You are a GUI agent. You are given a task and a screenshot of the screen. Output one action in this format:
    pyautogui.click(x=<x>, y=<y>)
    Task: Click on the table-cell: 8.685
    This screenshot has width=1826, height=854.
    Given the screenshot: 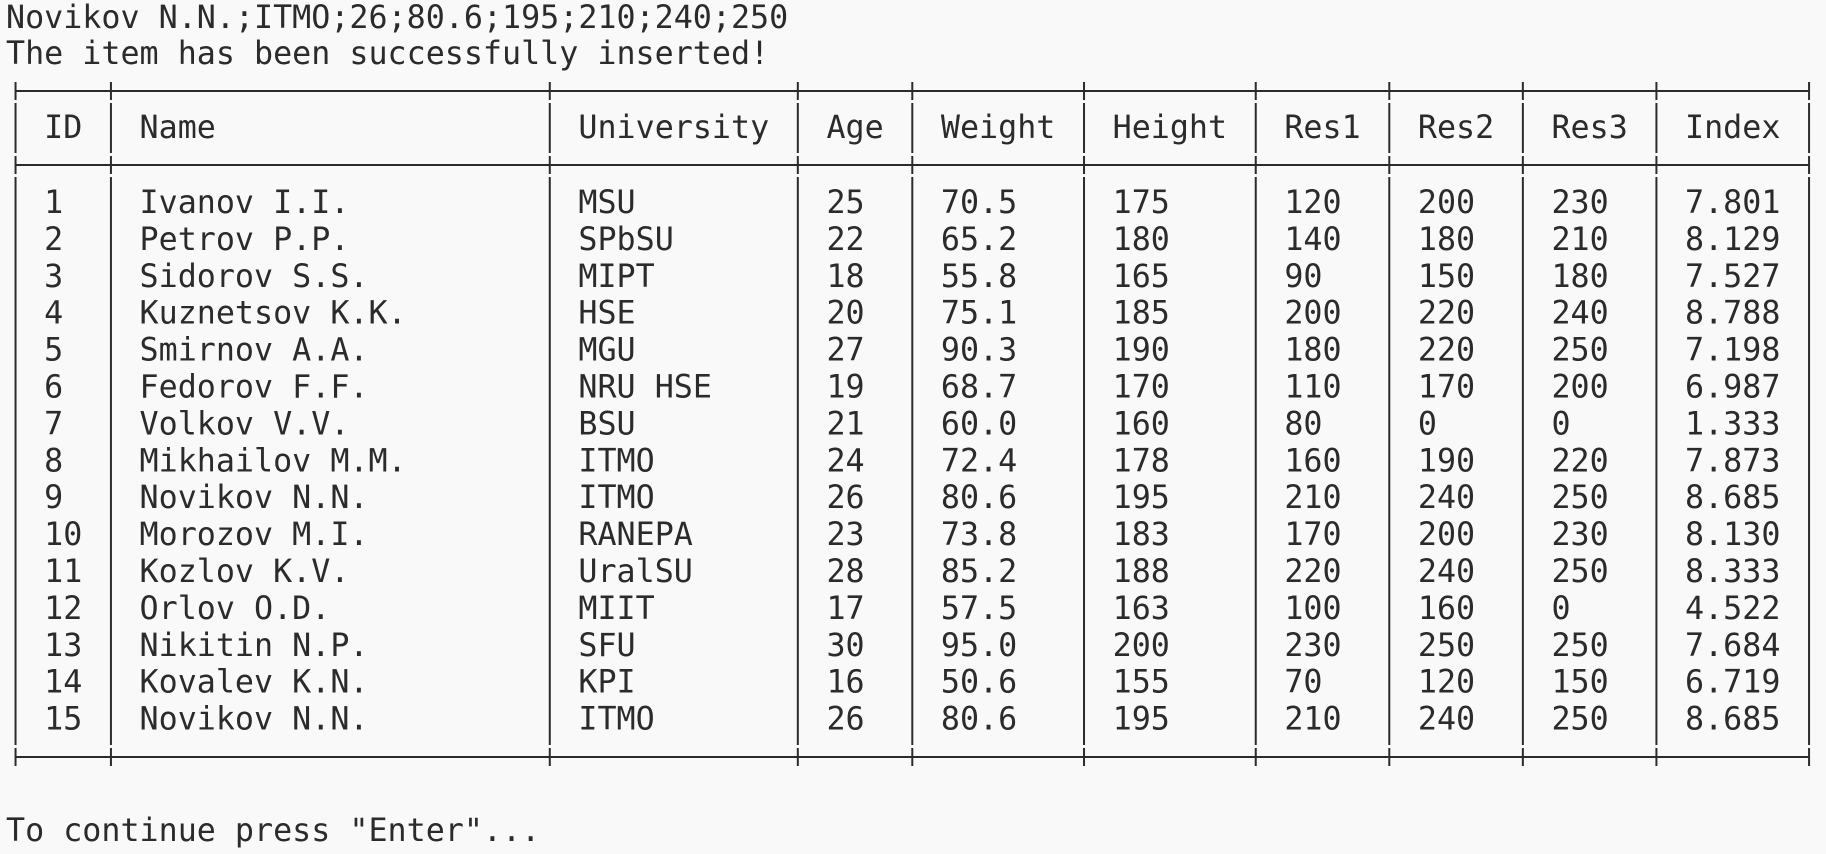 What is the action you would take?
    pyautogui.click(x=1732, y=498)
    